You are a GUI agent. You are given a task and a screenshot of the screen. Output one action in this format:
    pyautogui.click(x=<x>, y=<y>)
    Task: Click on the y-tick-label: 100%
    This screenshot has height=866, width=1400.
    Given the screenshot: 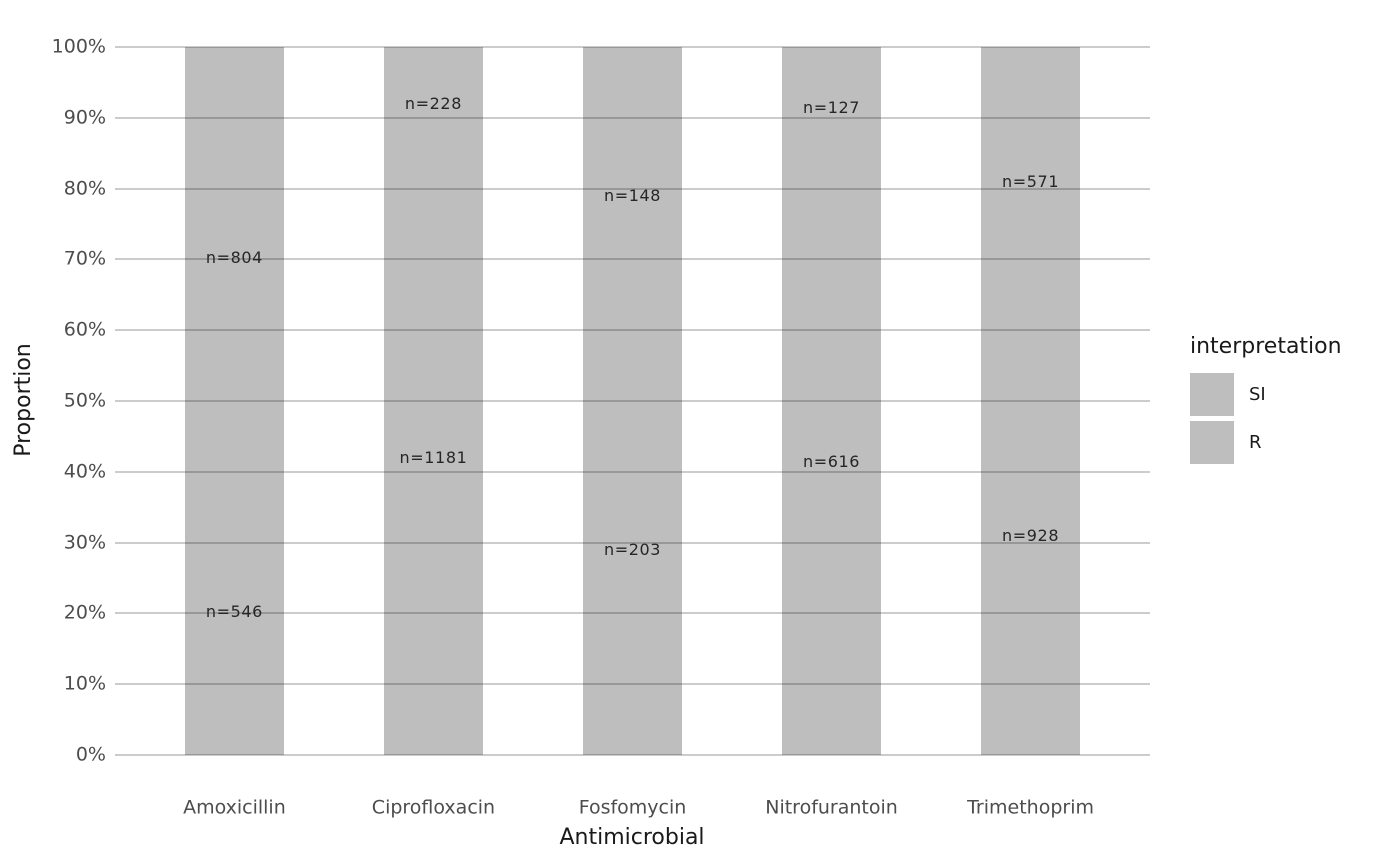 What is the action you would take?
    pyautogui.click(x=78, y=46)
    